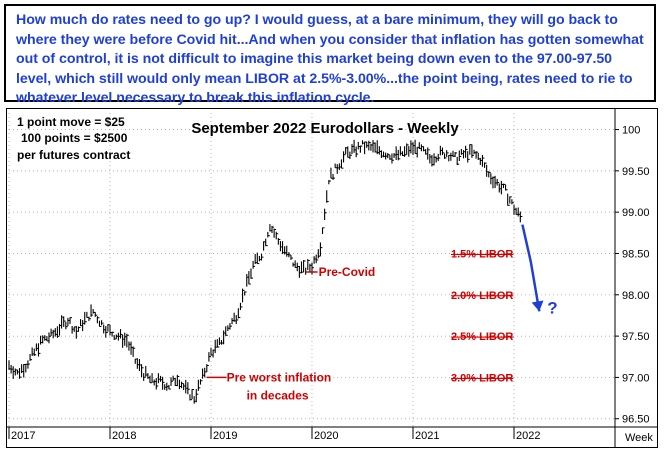 This screenshot has width=664, height=452. What do you see at coordinates (636, 254) in the screenshot?
I see `y-tick-label: 98.50` at bounding box center [636, 254].